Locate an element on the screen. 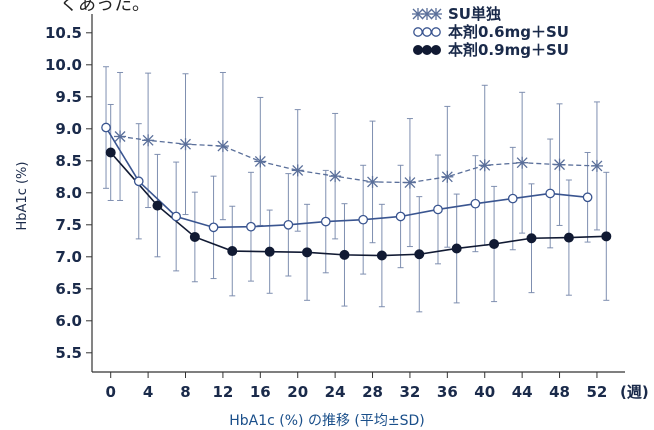 Image resolution: width=654 pixels, height=430 pixels. y-axis-label: HbA1c (%) is located at coordinates (22, 196).